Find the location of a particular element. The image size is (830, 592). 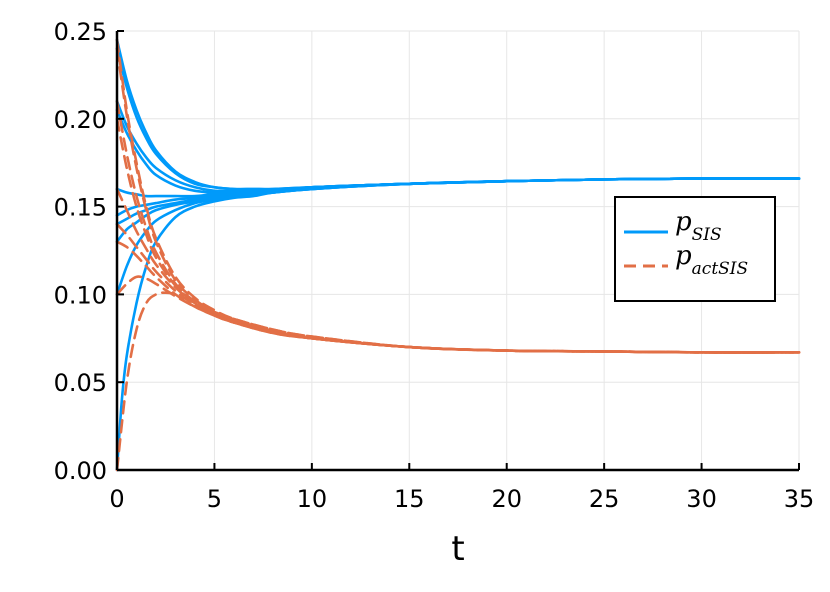

legend: pSIS pactSIS is located at coordinates (695, 249).